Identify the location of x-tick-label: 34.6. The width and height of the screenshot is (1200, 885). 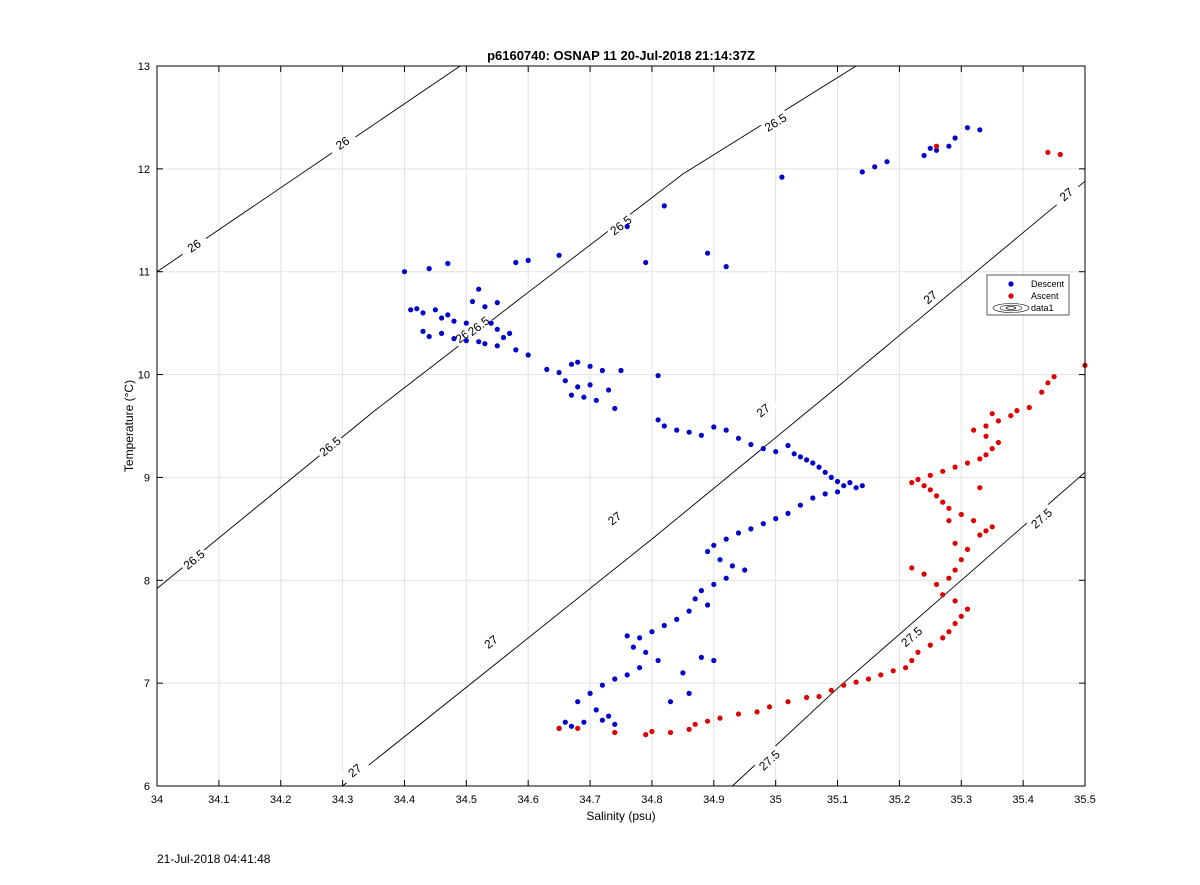
(527, 800).